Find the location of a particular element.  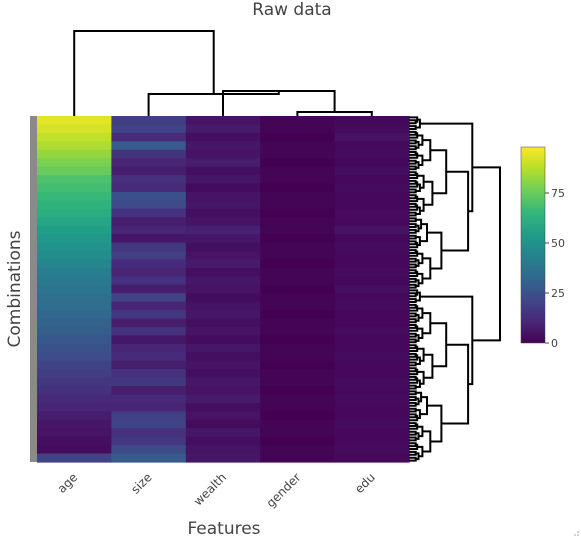

row-sidebar is located at coordinates (33, 289).